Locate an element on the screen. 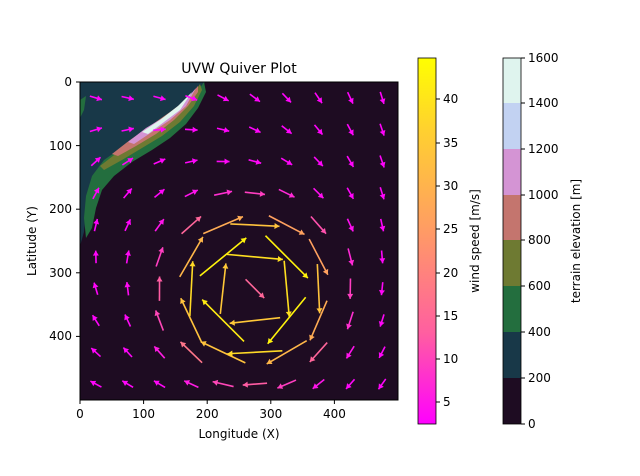  y-axis-label: Latitude (Y) is located at coordinates (32, 241).